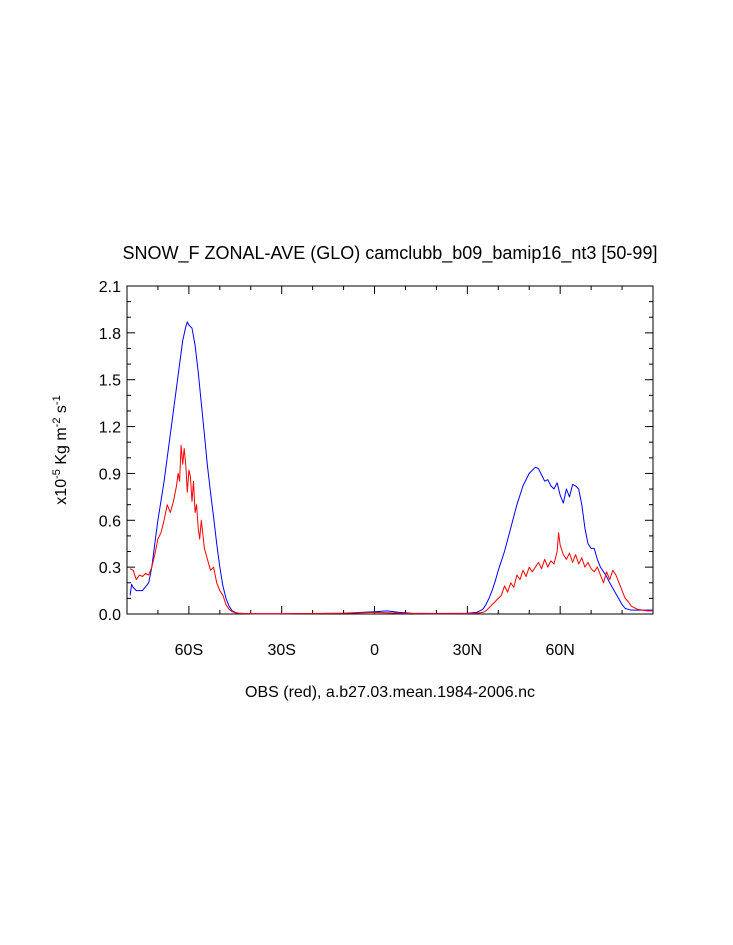  I want to click on y-axis-prefix: x10, so click(61, 492).